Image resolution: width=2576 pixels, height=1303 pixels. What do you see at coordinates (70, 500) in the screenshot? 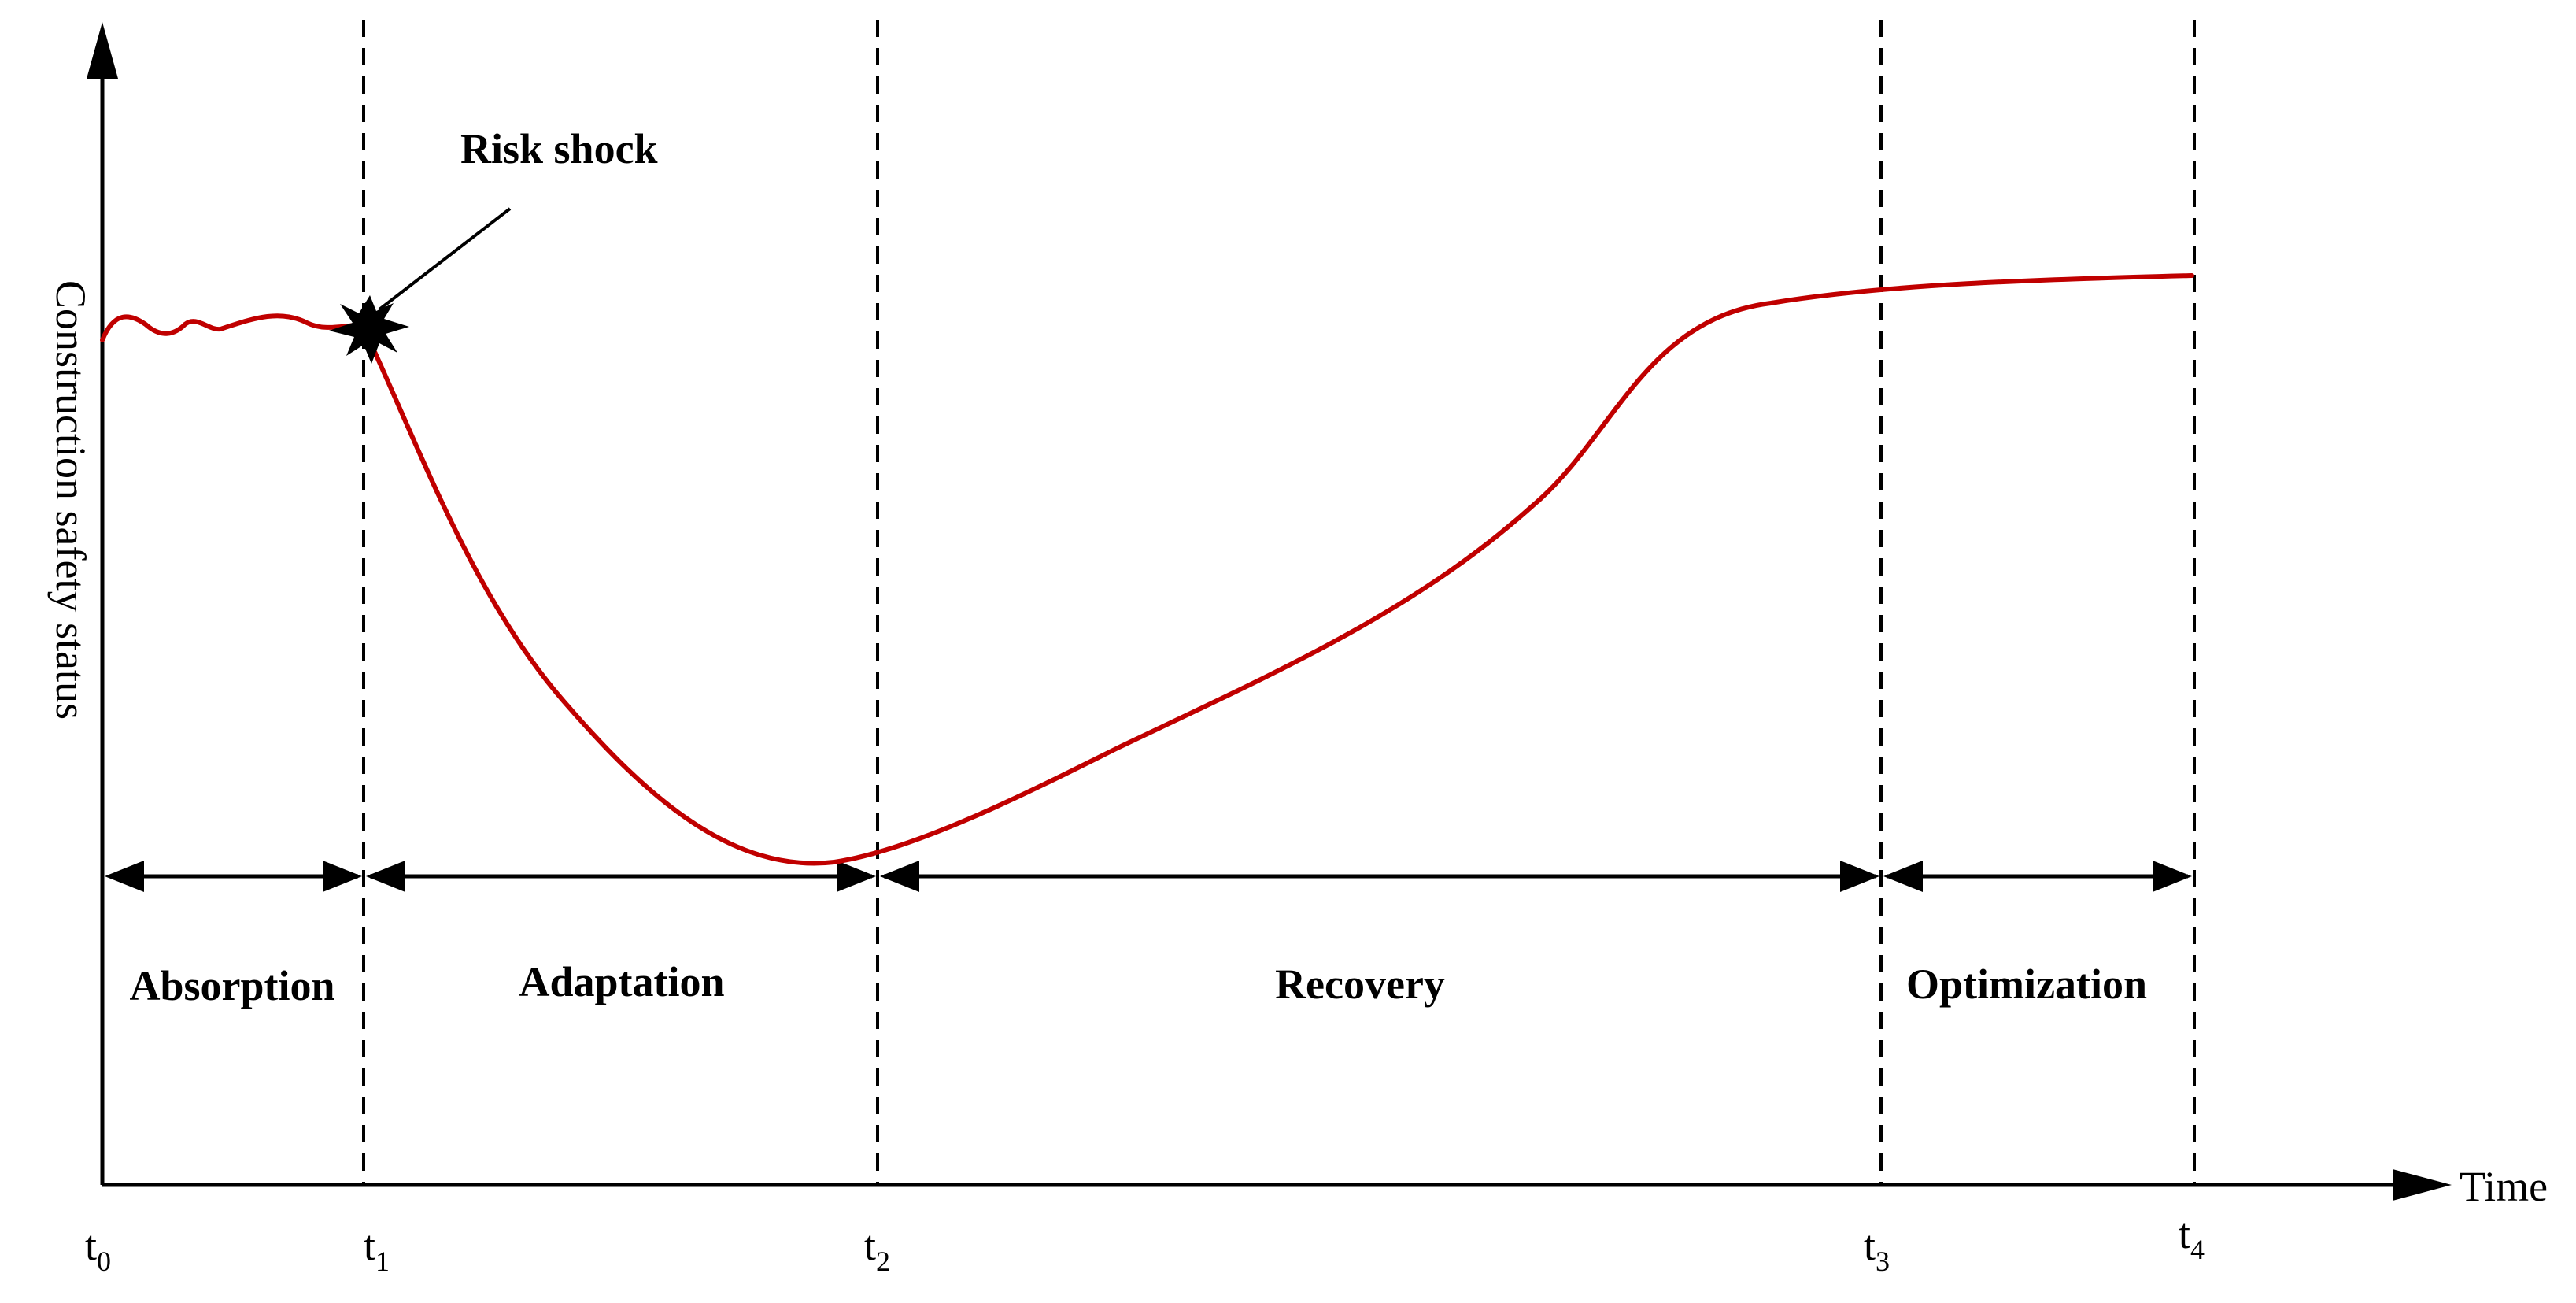
I see `y-axis-label: Construction safety status` at bounding box center [70, 500].